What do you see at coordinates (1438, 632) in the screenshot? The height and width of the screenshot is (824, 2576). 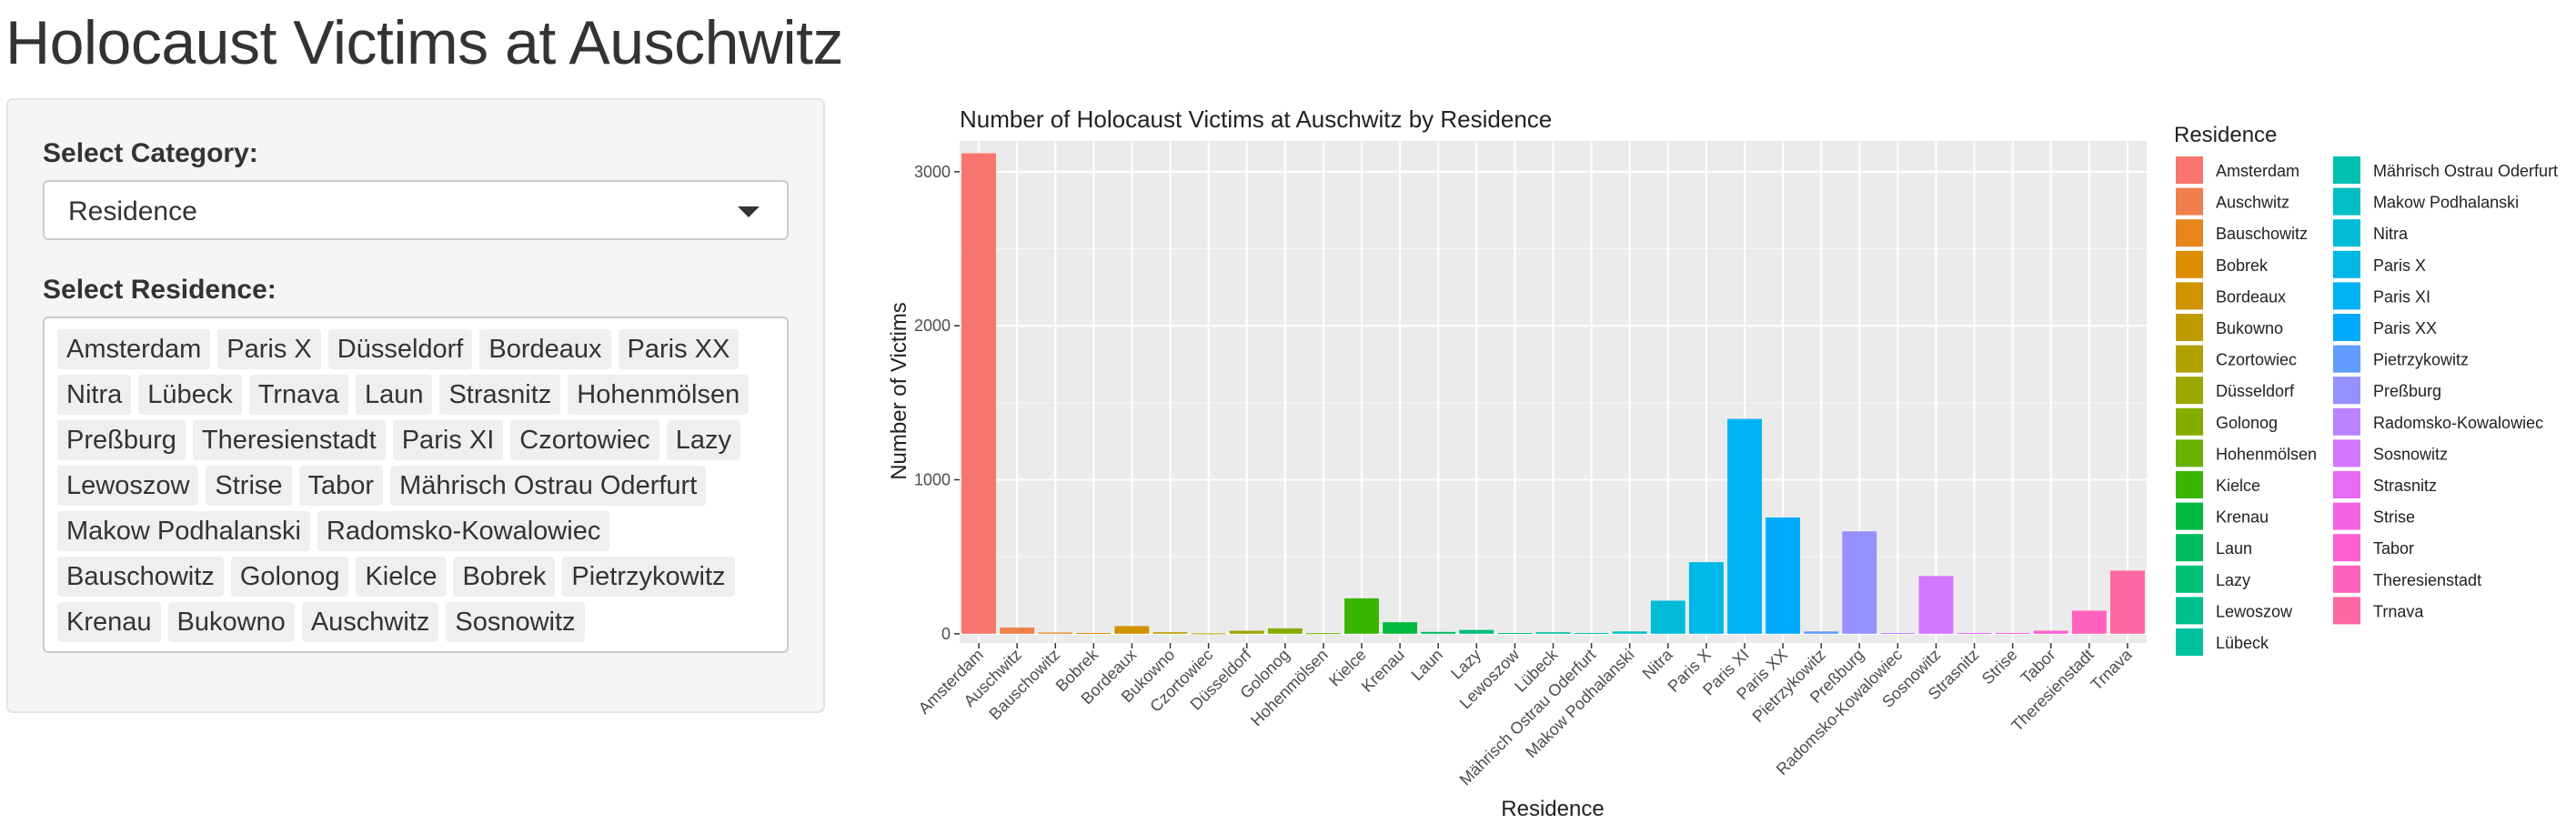 I see `bar-laun` at bounding box center [1438, 632].